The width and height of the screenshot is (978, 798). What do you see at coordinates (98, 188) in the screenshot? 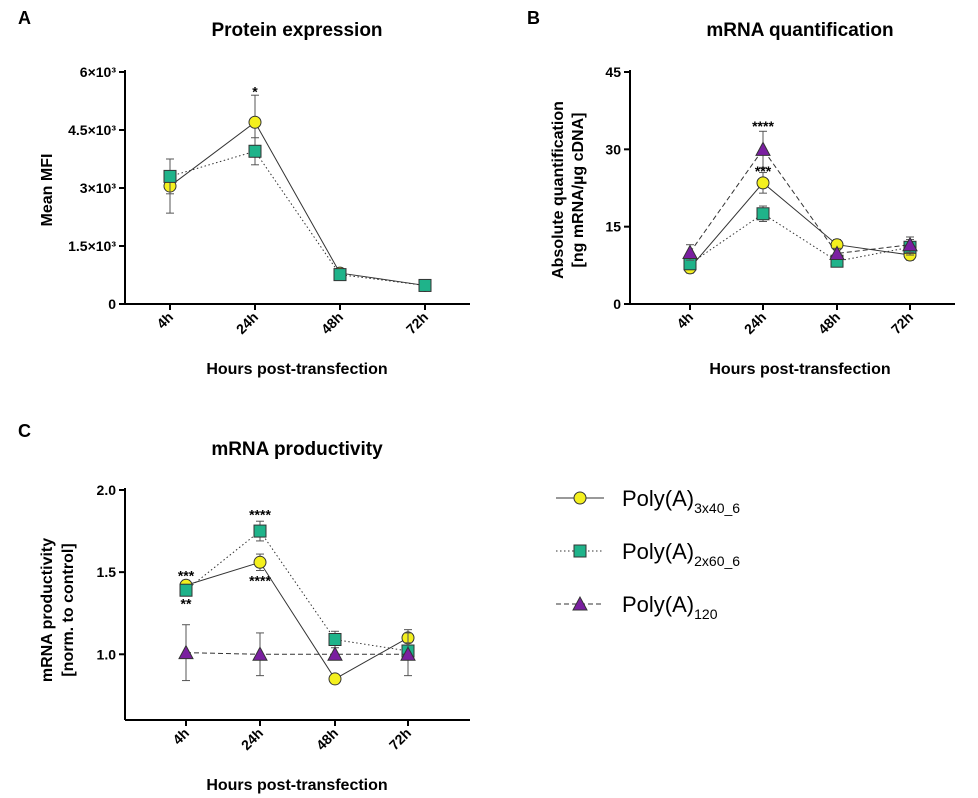
I see `y-tick-label: 3×10³` at bounding box center [98, 188].